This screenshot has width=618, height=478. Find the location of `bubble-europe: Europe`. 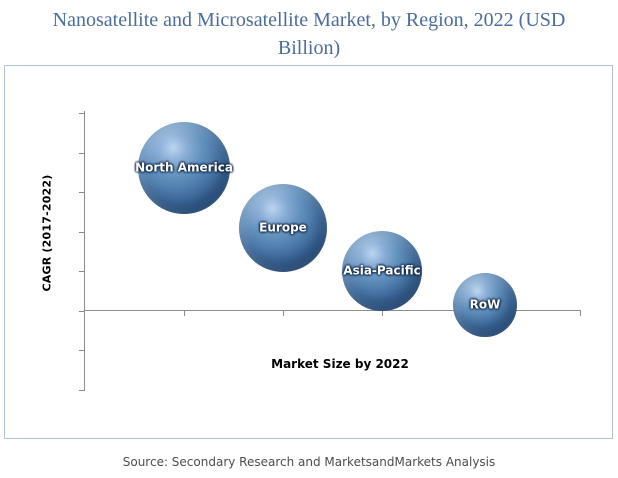

bubble-europe: Europe is located at coordinates (283, 227).